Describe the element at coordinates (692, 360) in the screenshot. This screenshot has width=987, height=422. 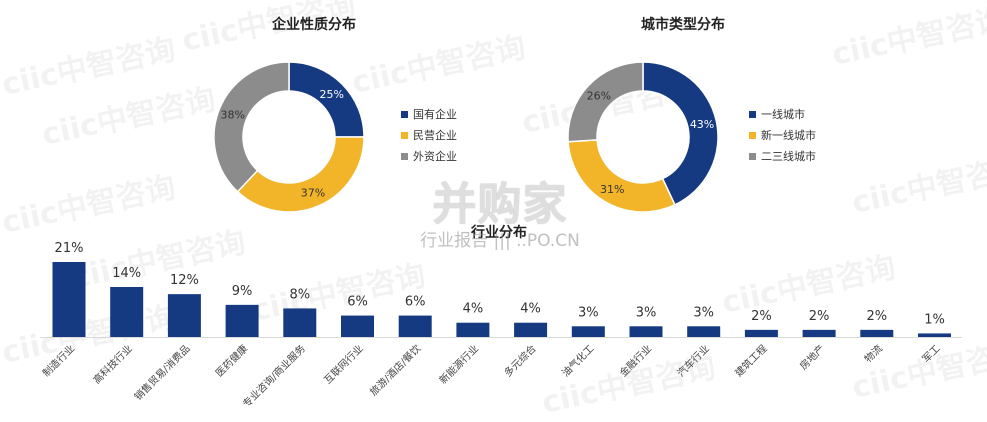
I see `bar-category-label: 汽车行业` at that location.